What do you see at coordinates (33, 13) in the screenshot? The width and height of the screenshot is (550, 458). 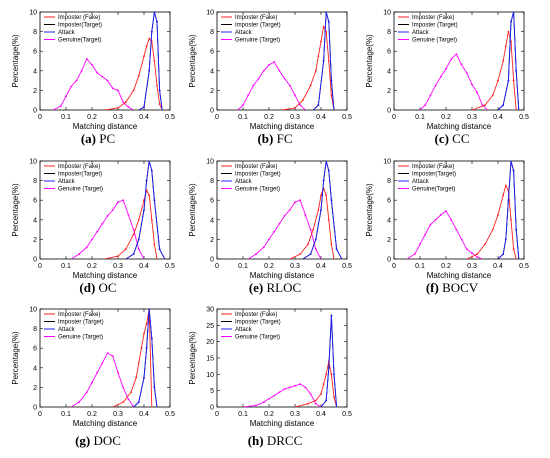 I see `y-tick-label-a: 10` at bounding box center [33, 13].